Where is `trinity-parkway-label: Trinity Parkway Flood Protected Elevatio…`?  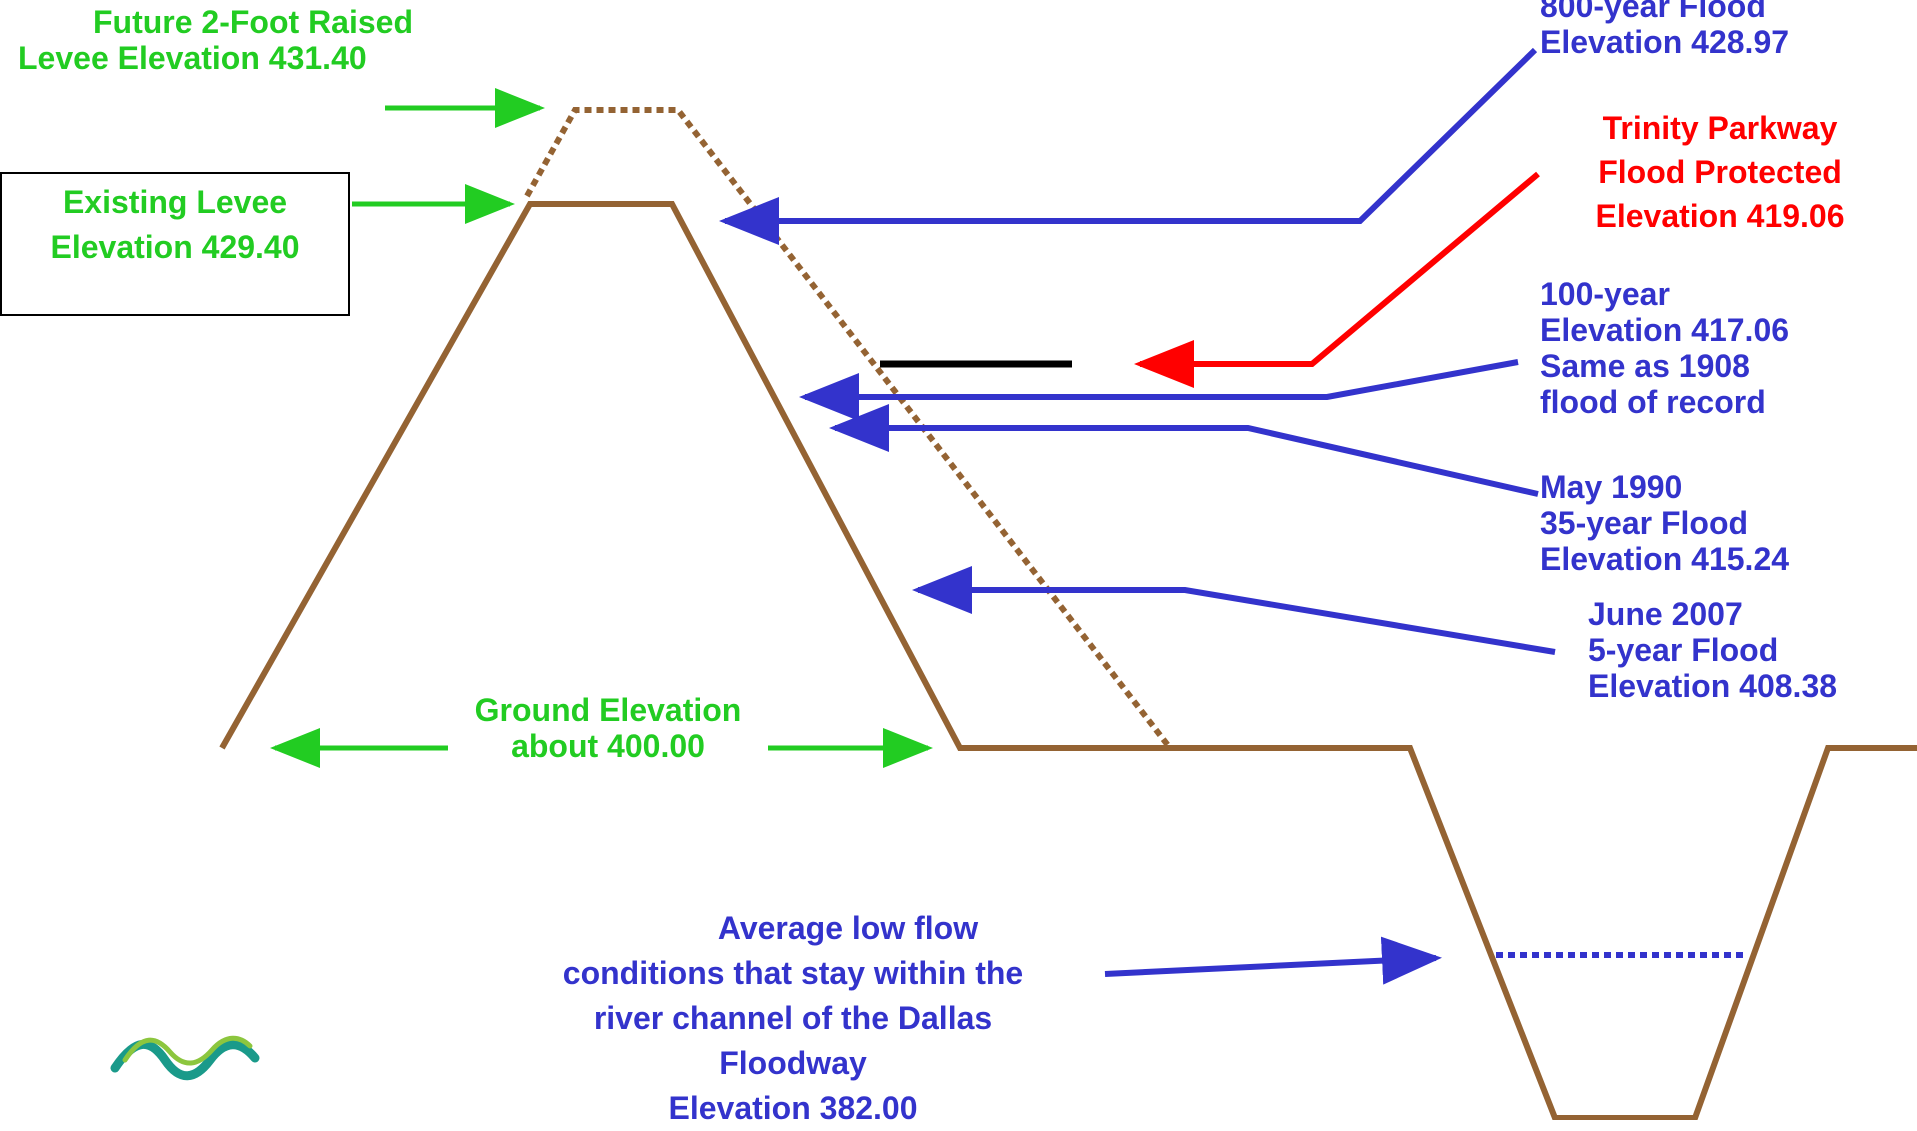 trinity-parkway-label: Trinity Parkway Flood Protected Elevatio… is located at coordinates (1720, 172).